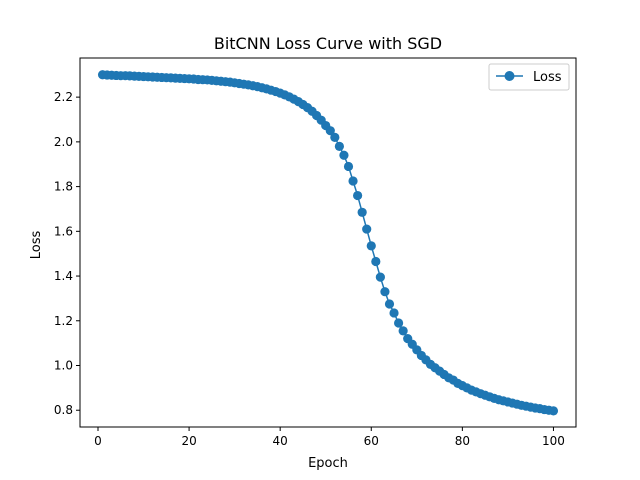 This screenshot has height=480, width=640. What do you see at coordinates (371, 441) in the screenshot?
I see `x-tick-label: 60` at bounding box center [371, 441].